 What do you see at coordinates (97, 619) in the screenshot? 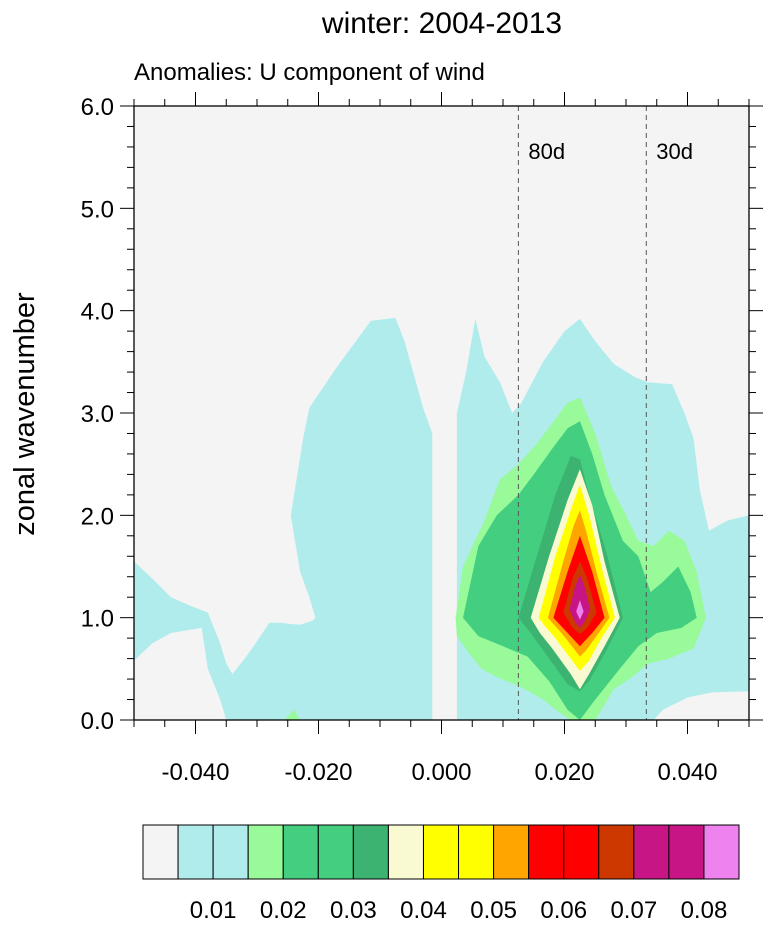
I see `y-tick-label: 1.0` at bounding box center [97, 619].